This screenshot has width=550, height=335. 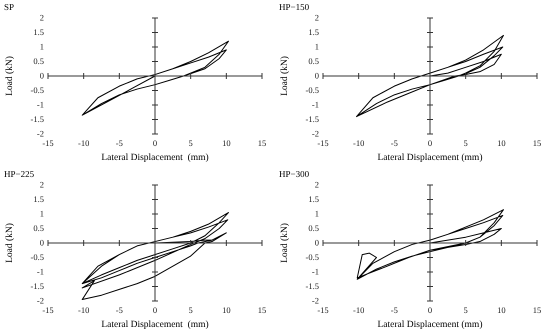 What do you see at coordinates (19, 174) in the screenshot?
I see `chart-title: HP−225` at bounding box center [19, 174].